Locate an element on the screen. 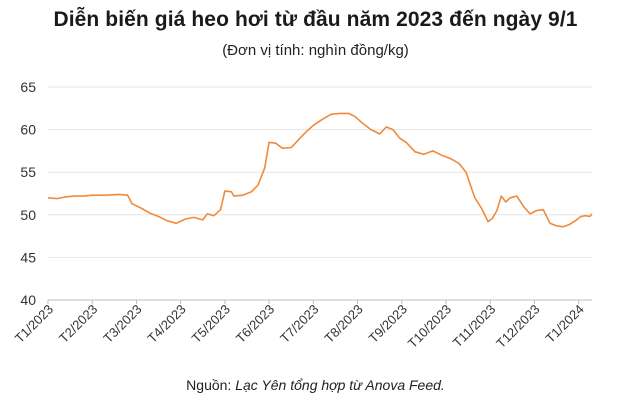 The width and height of the screenshot is (631, 406). x-tick-label: T4/2023 is located at coordinates (166, 324).